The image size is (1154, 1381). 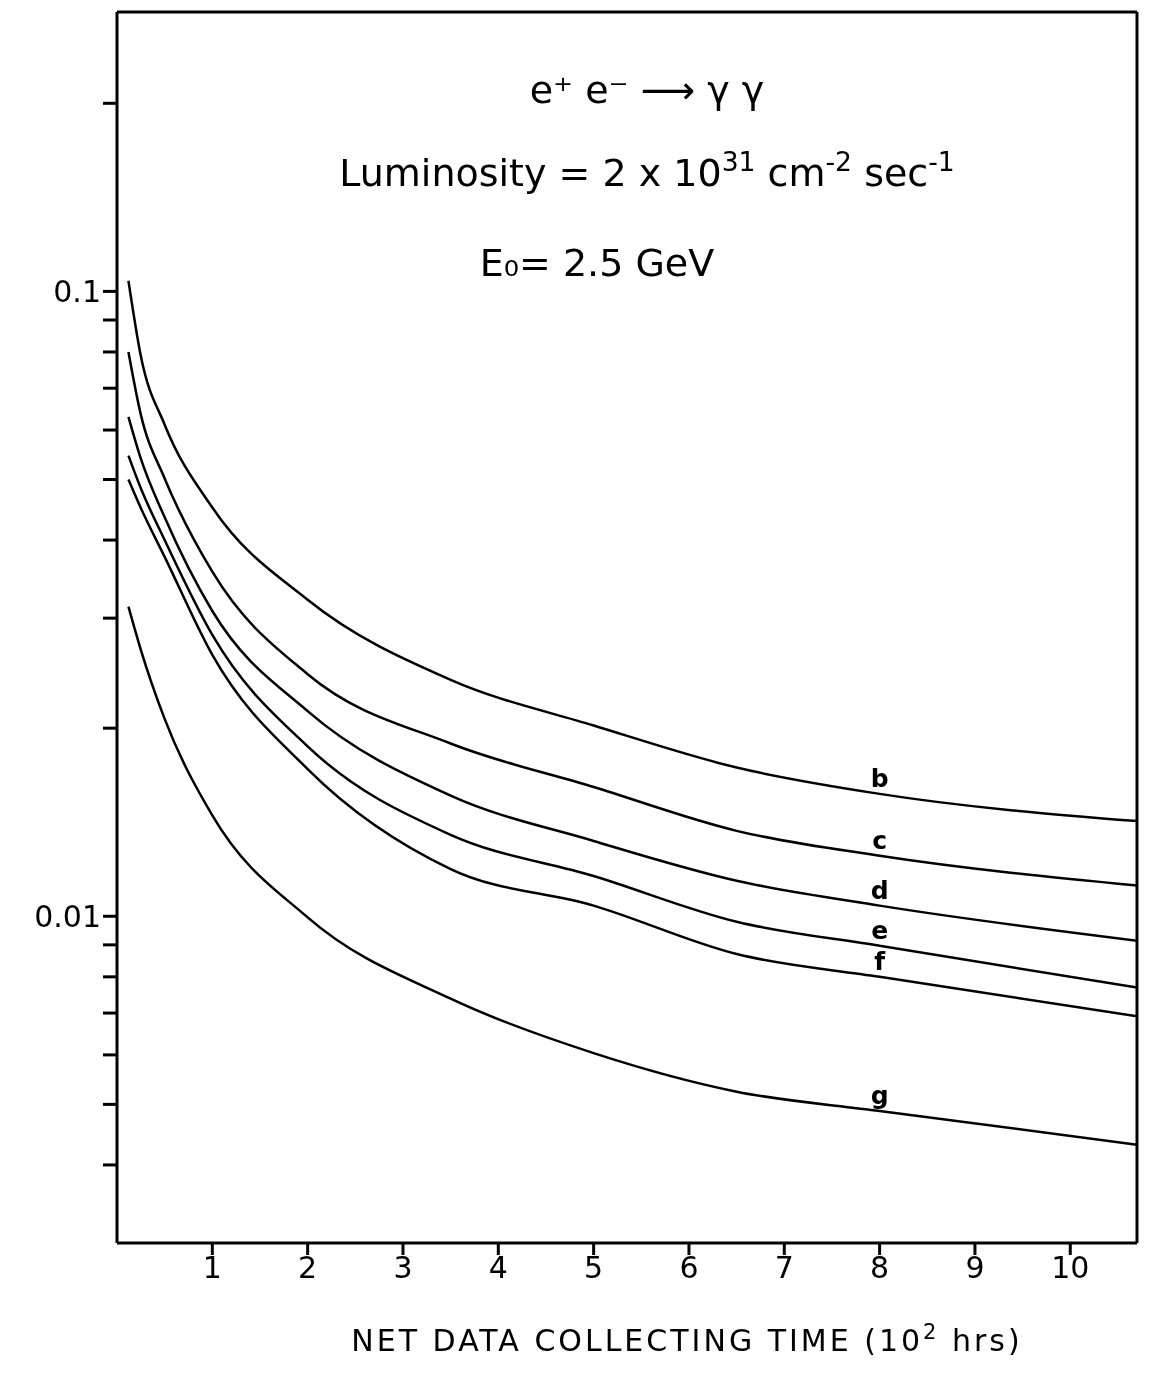 What do you see at coordinates (647, 90) in the screenshot?
I see `text: e⁺ e⁻ ⟶ γ γ` at bounding box center [647, 90].